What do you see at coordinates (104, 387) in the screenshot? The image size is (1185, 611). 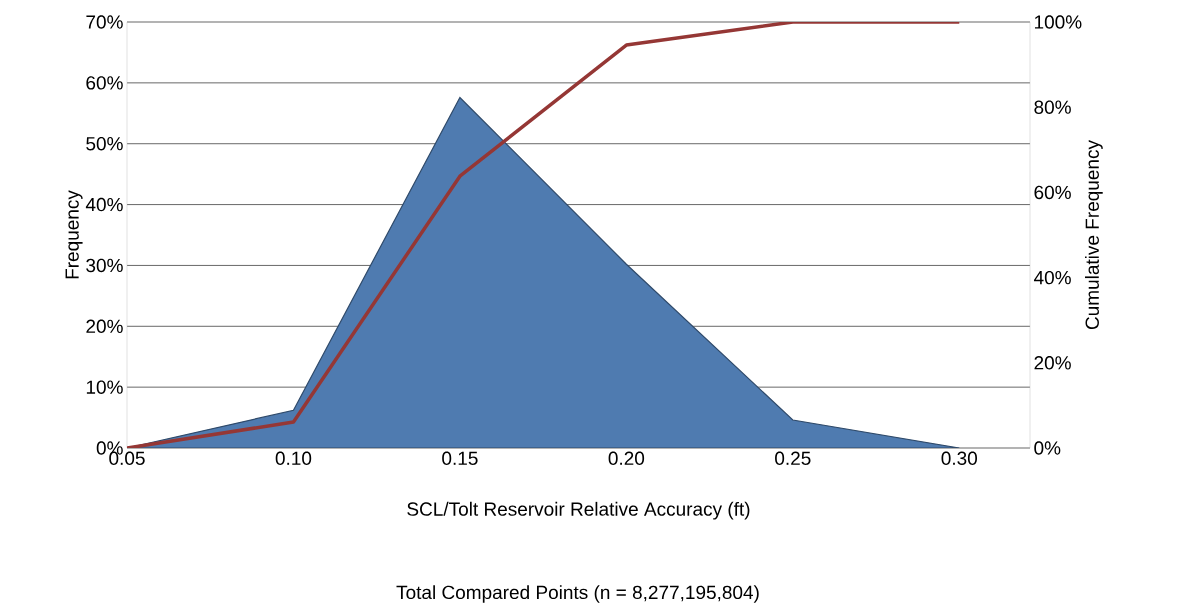 I see `y-tick-label: 10%` at bounding box center [104, 387].